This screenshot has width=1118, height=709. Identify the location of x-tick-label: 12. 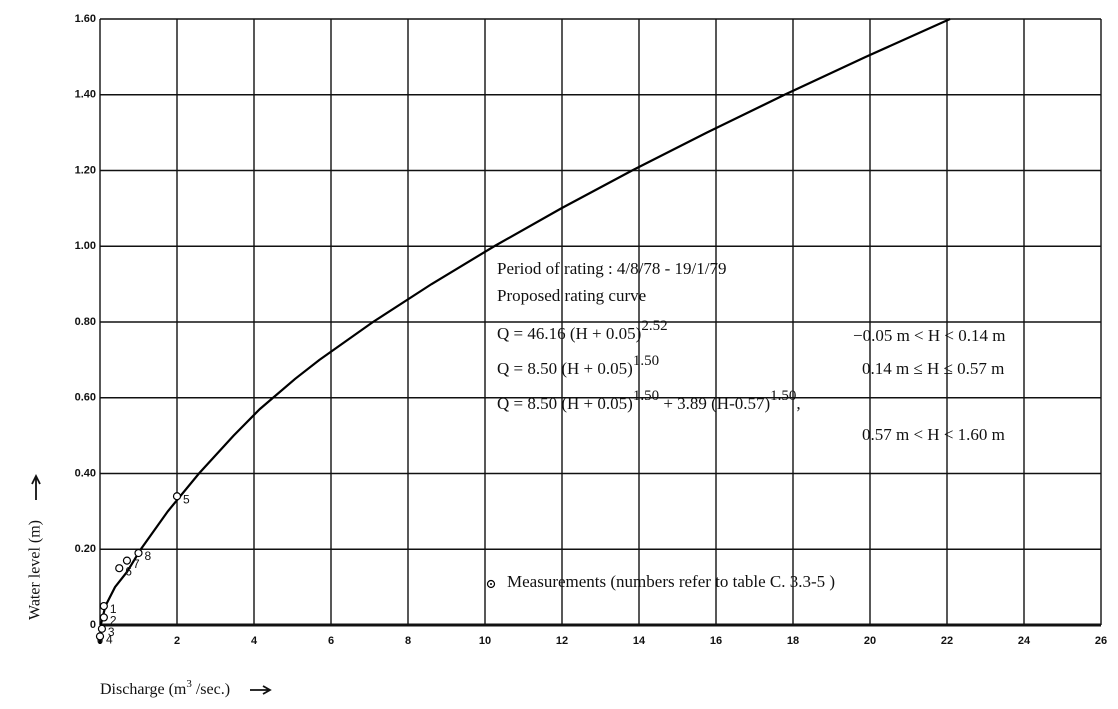
(562, 641).